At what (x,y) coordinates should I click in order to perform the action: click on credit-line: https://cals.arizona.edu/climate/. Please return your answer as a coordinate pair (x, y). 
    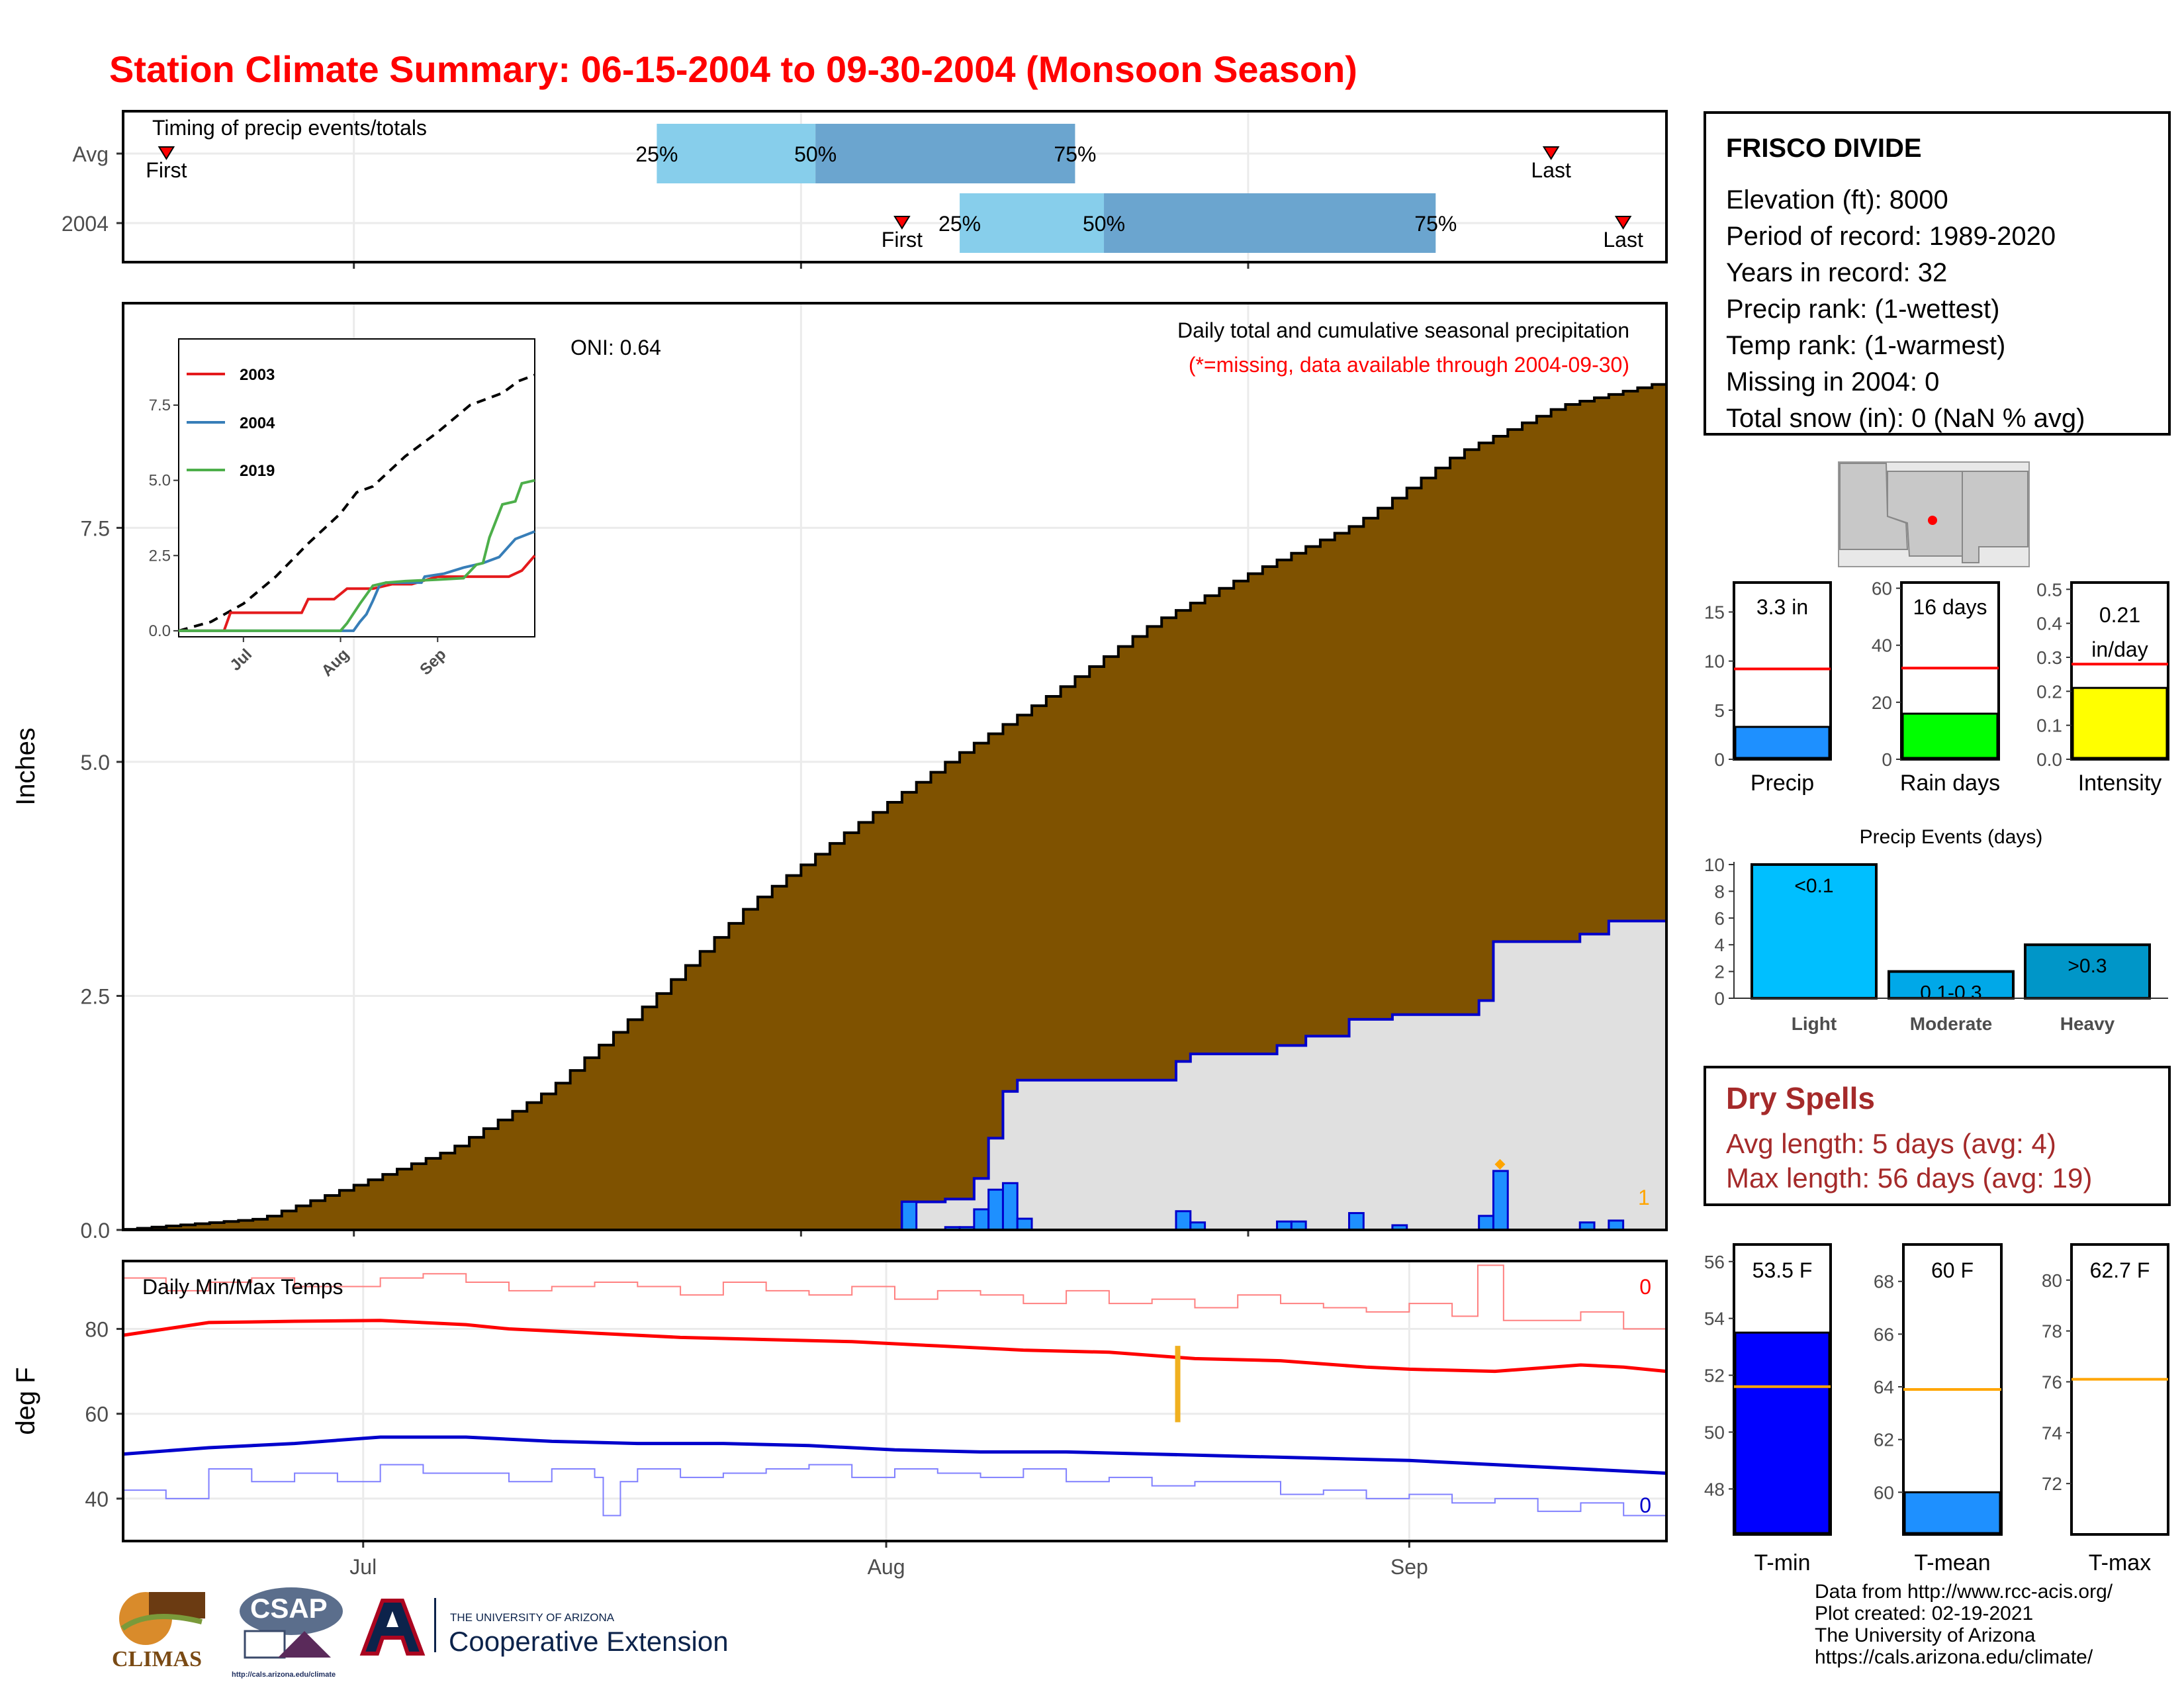
    Looking at the image, I should click on (1954, 1657).